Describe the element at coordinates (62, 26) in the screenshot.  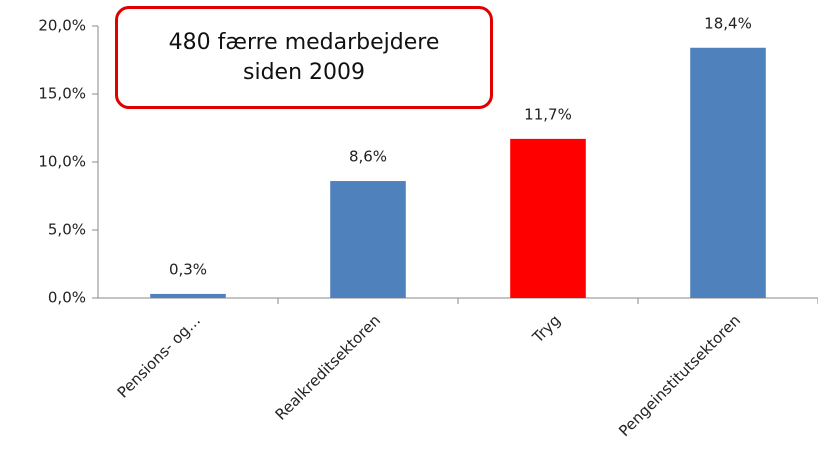
I see `y-tick-label: 20,0%` at that location.